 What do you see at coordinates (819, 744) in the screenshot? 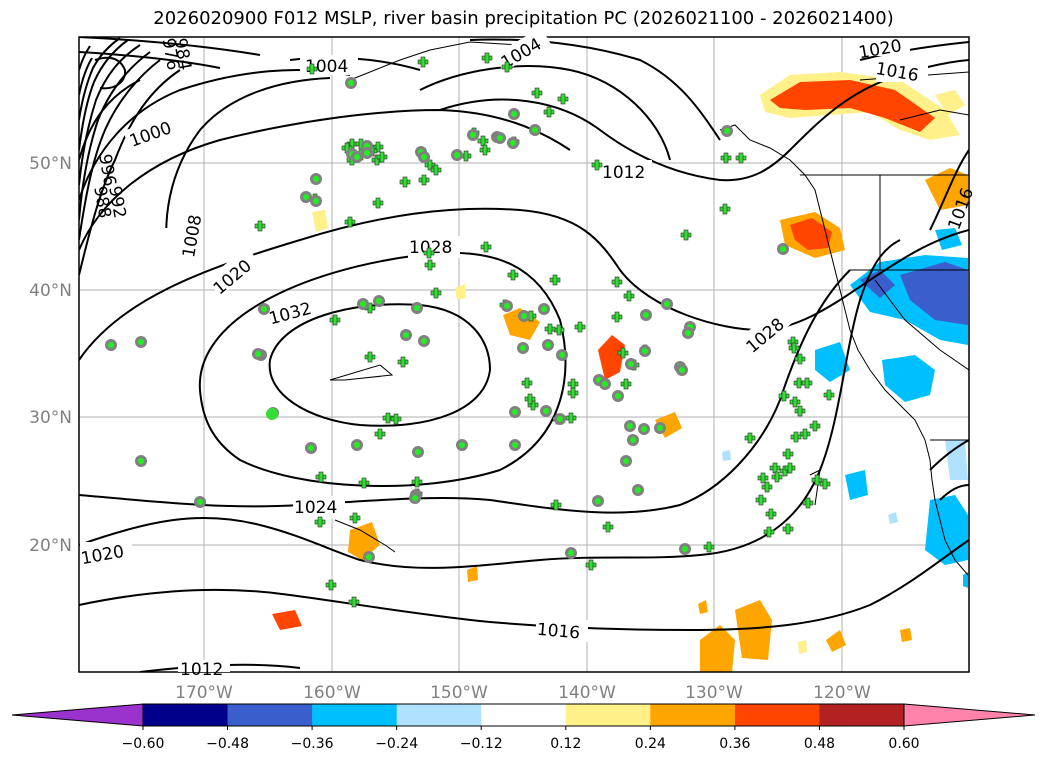
I see `colorbar-tick-label: 0.48` at bounding box center [819, 744].